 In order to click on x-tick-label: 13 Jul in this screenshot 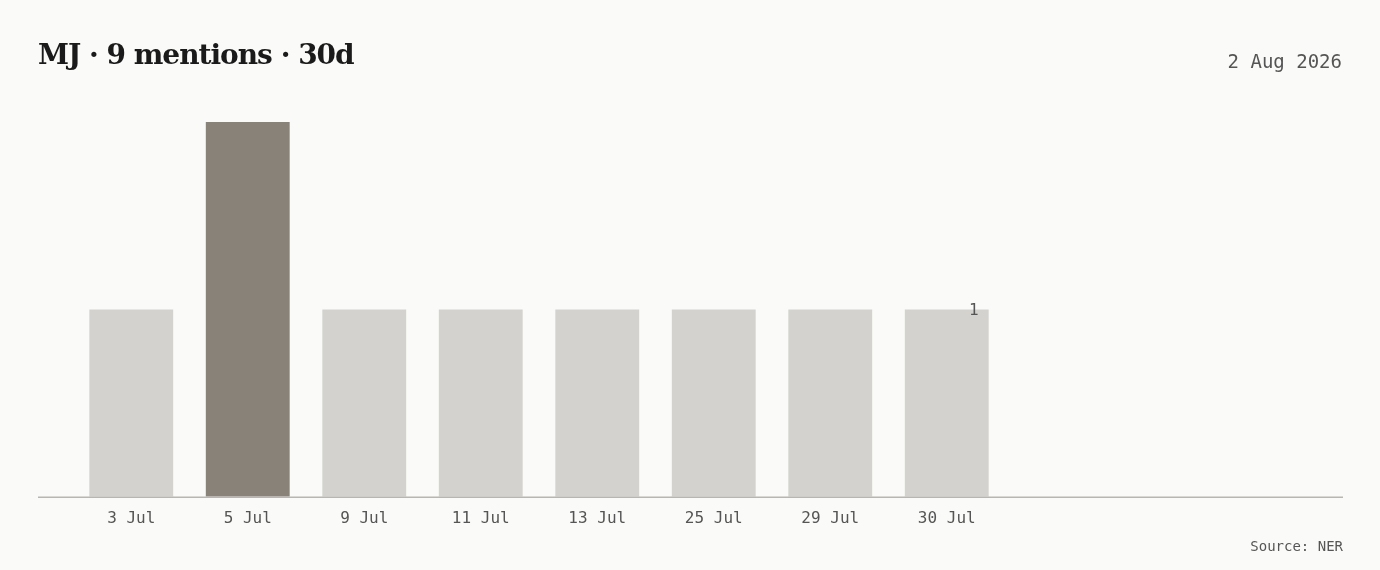, I will do `click(597, 517)`.